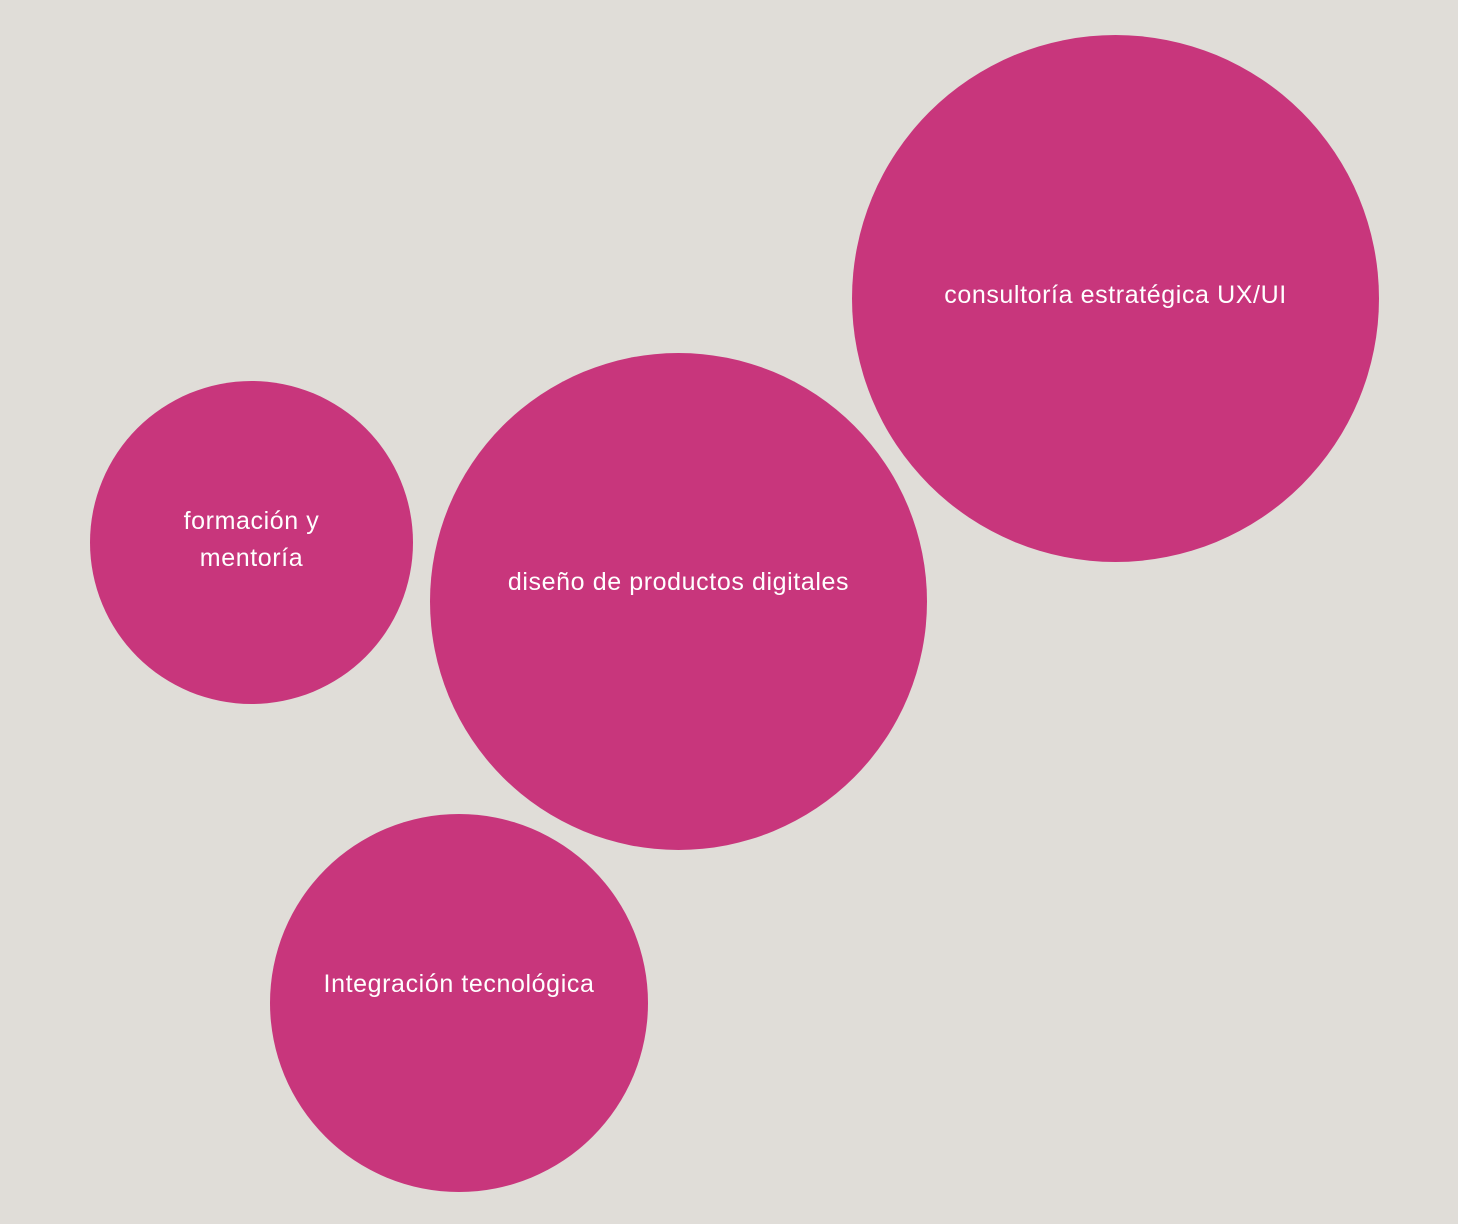 The image size is (1458, 1224). I want to click on bubble-label: formación y mentoría, so click(251, 539).